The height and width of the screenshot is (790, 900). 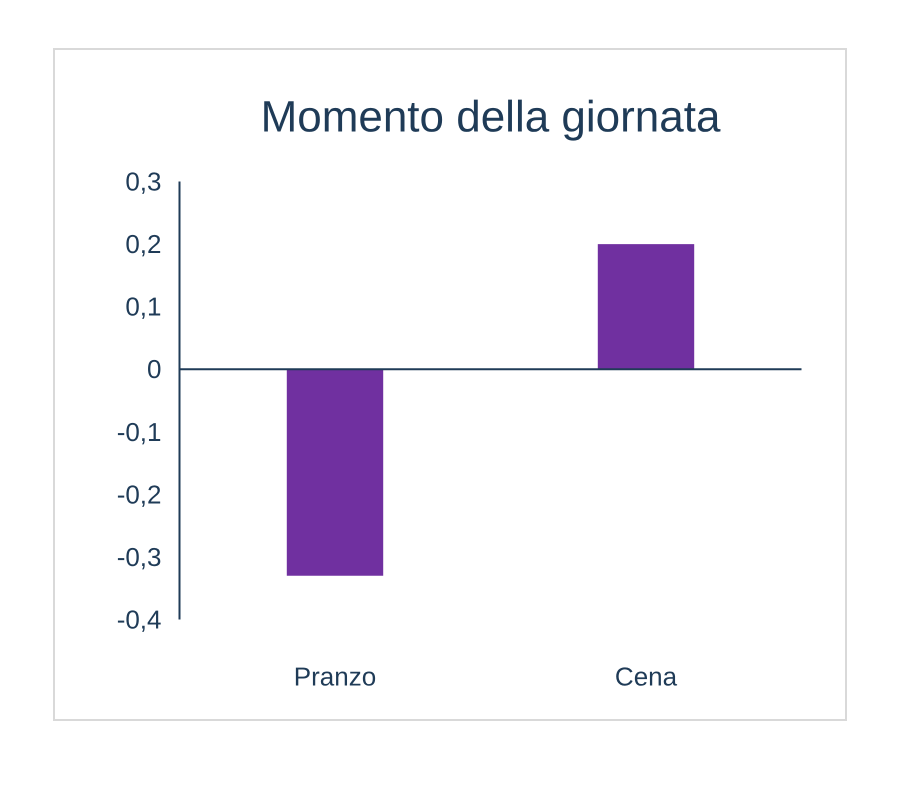 I want to click on y-tick-label: 0, so click(x=154, y=369).